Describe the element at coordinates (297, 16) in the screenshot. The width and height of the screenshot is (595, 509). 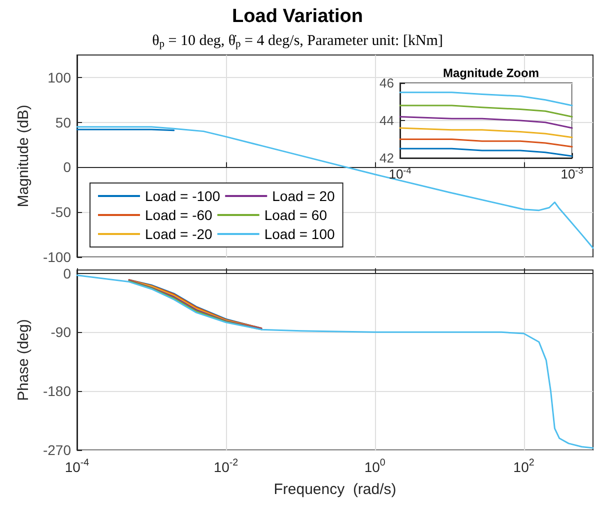
I see `chart-title: Load Variation` at that location.